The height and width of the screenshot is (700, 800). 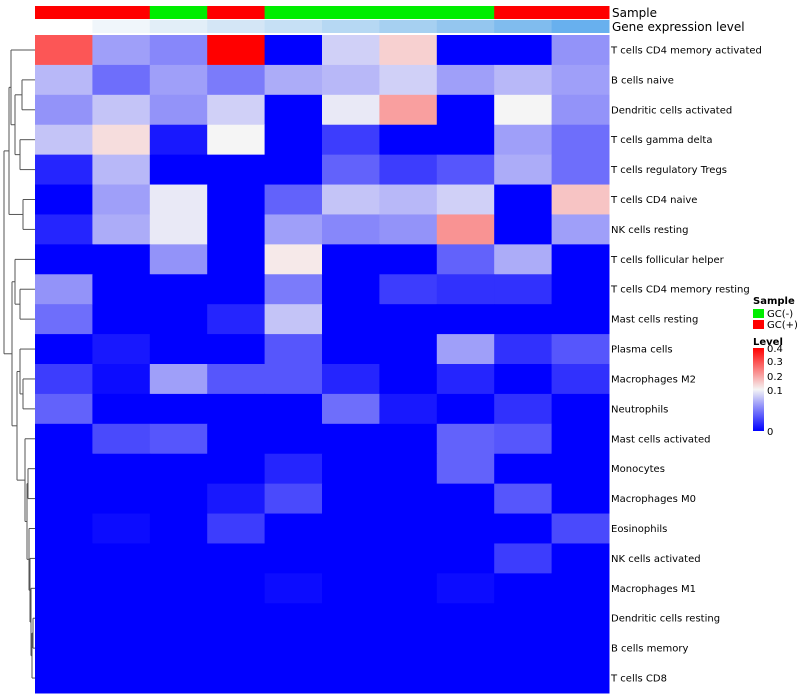 What do you see at coordinates (653, 499) in the screenshot?
I see `row-label-macrophages-m0: Macrophages M0` at bounding box center [653, 499].